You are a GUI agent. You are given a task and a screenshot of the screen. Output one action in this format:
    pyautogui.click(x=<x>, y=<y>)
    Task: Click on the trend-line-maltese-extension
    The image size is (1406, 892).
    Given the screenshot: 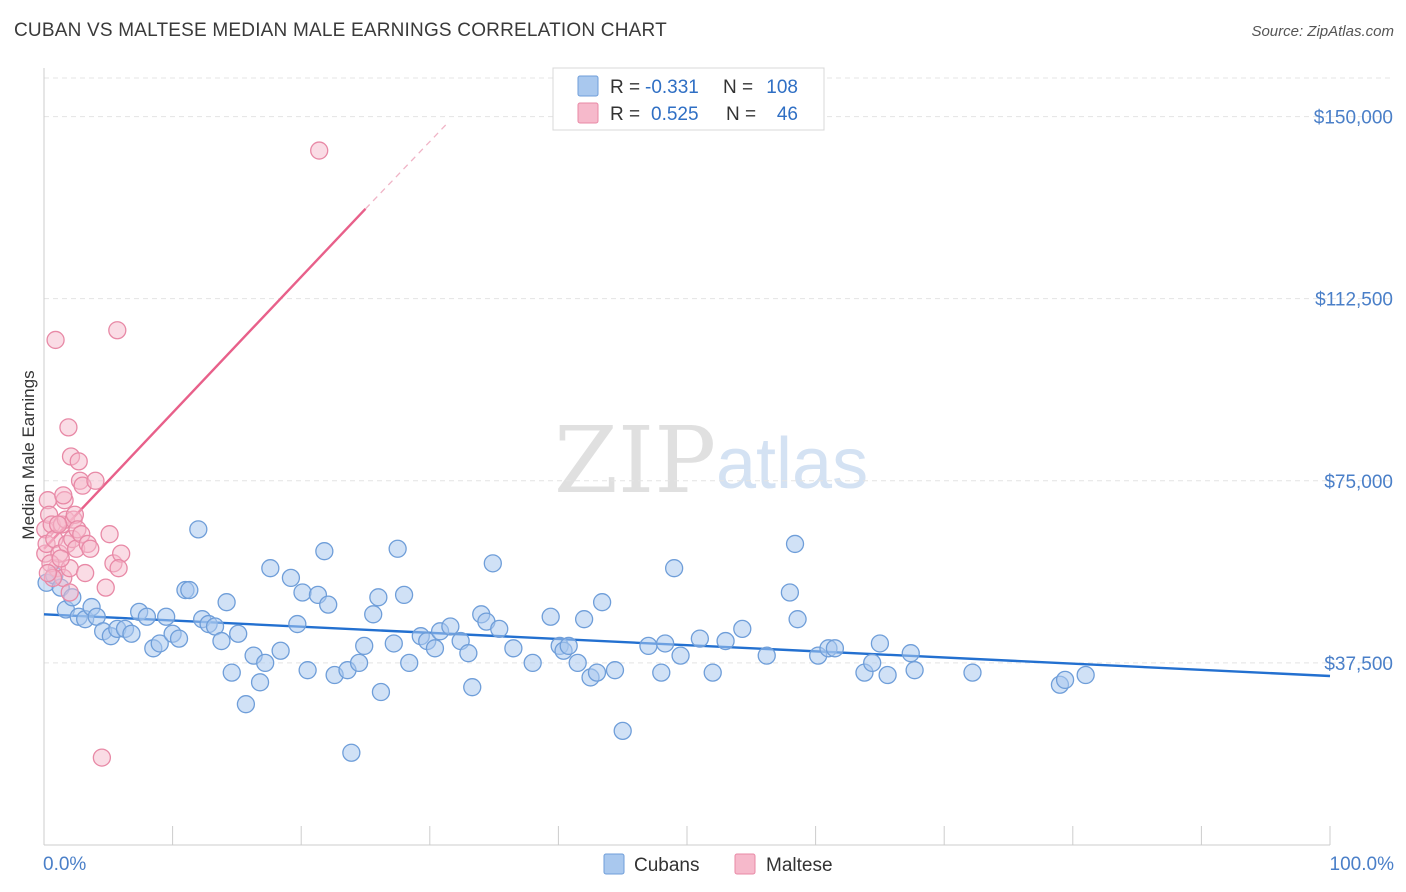 What is the action you would take?
    pyautogui.click(x=407, y=165)
    